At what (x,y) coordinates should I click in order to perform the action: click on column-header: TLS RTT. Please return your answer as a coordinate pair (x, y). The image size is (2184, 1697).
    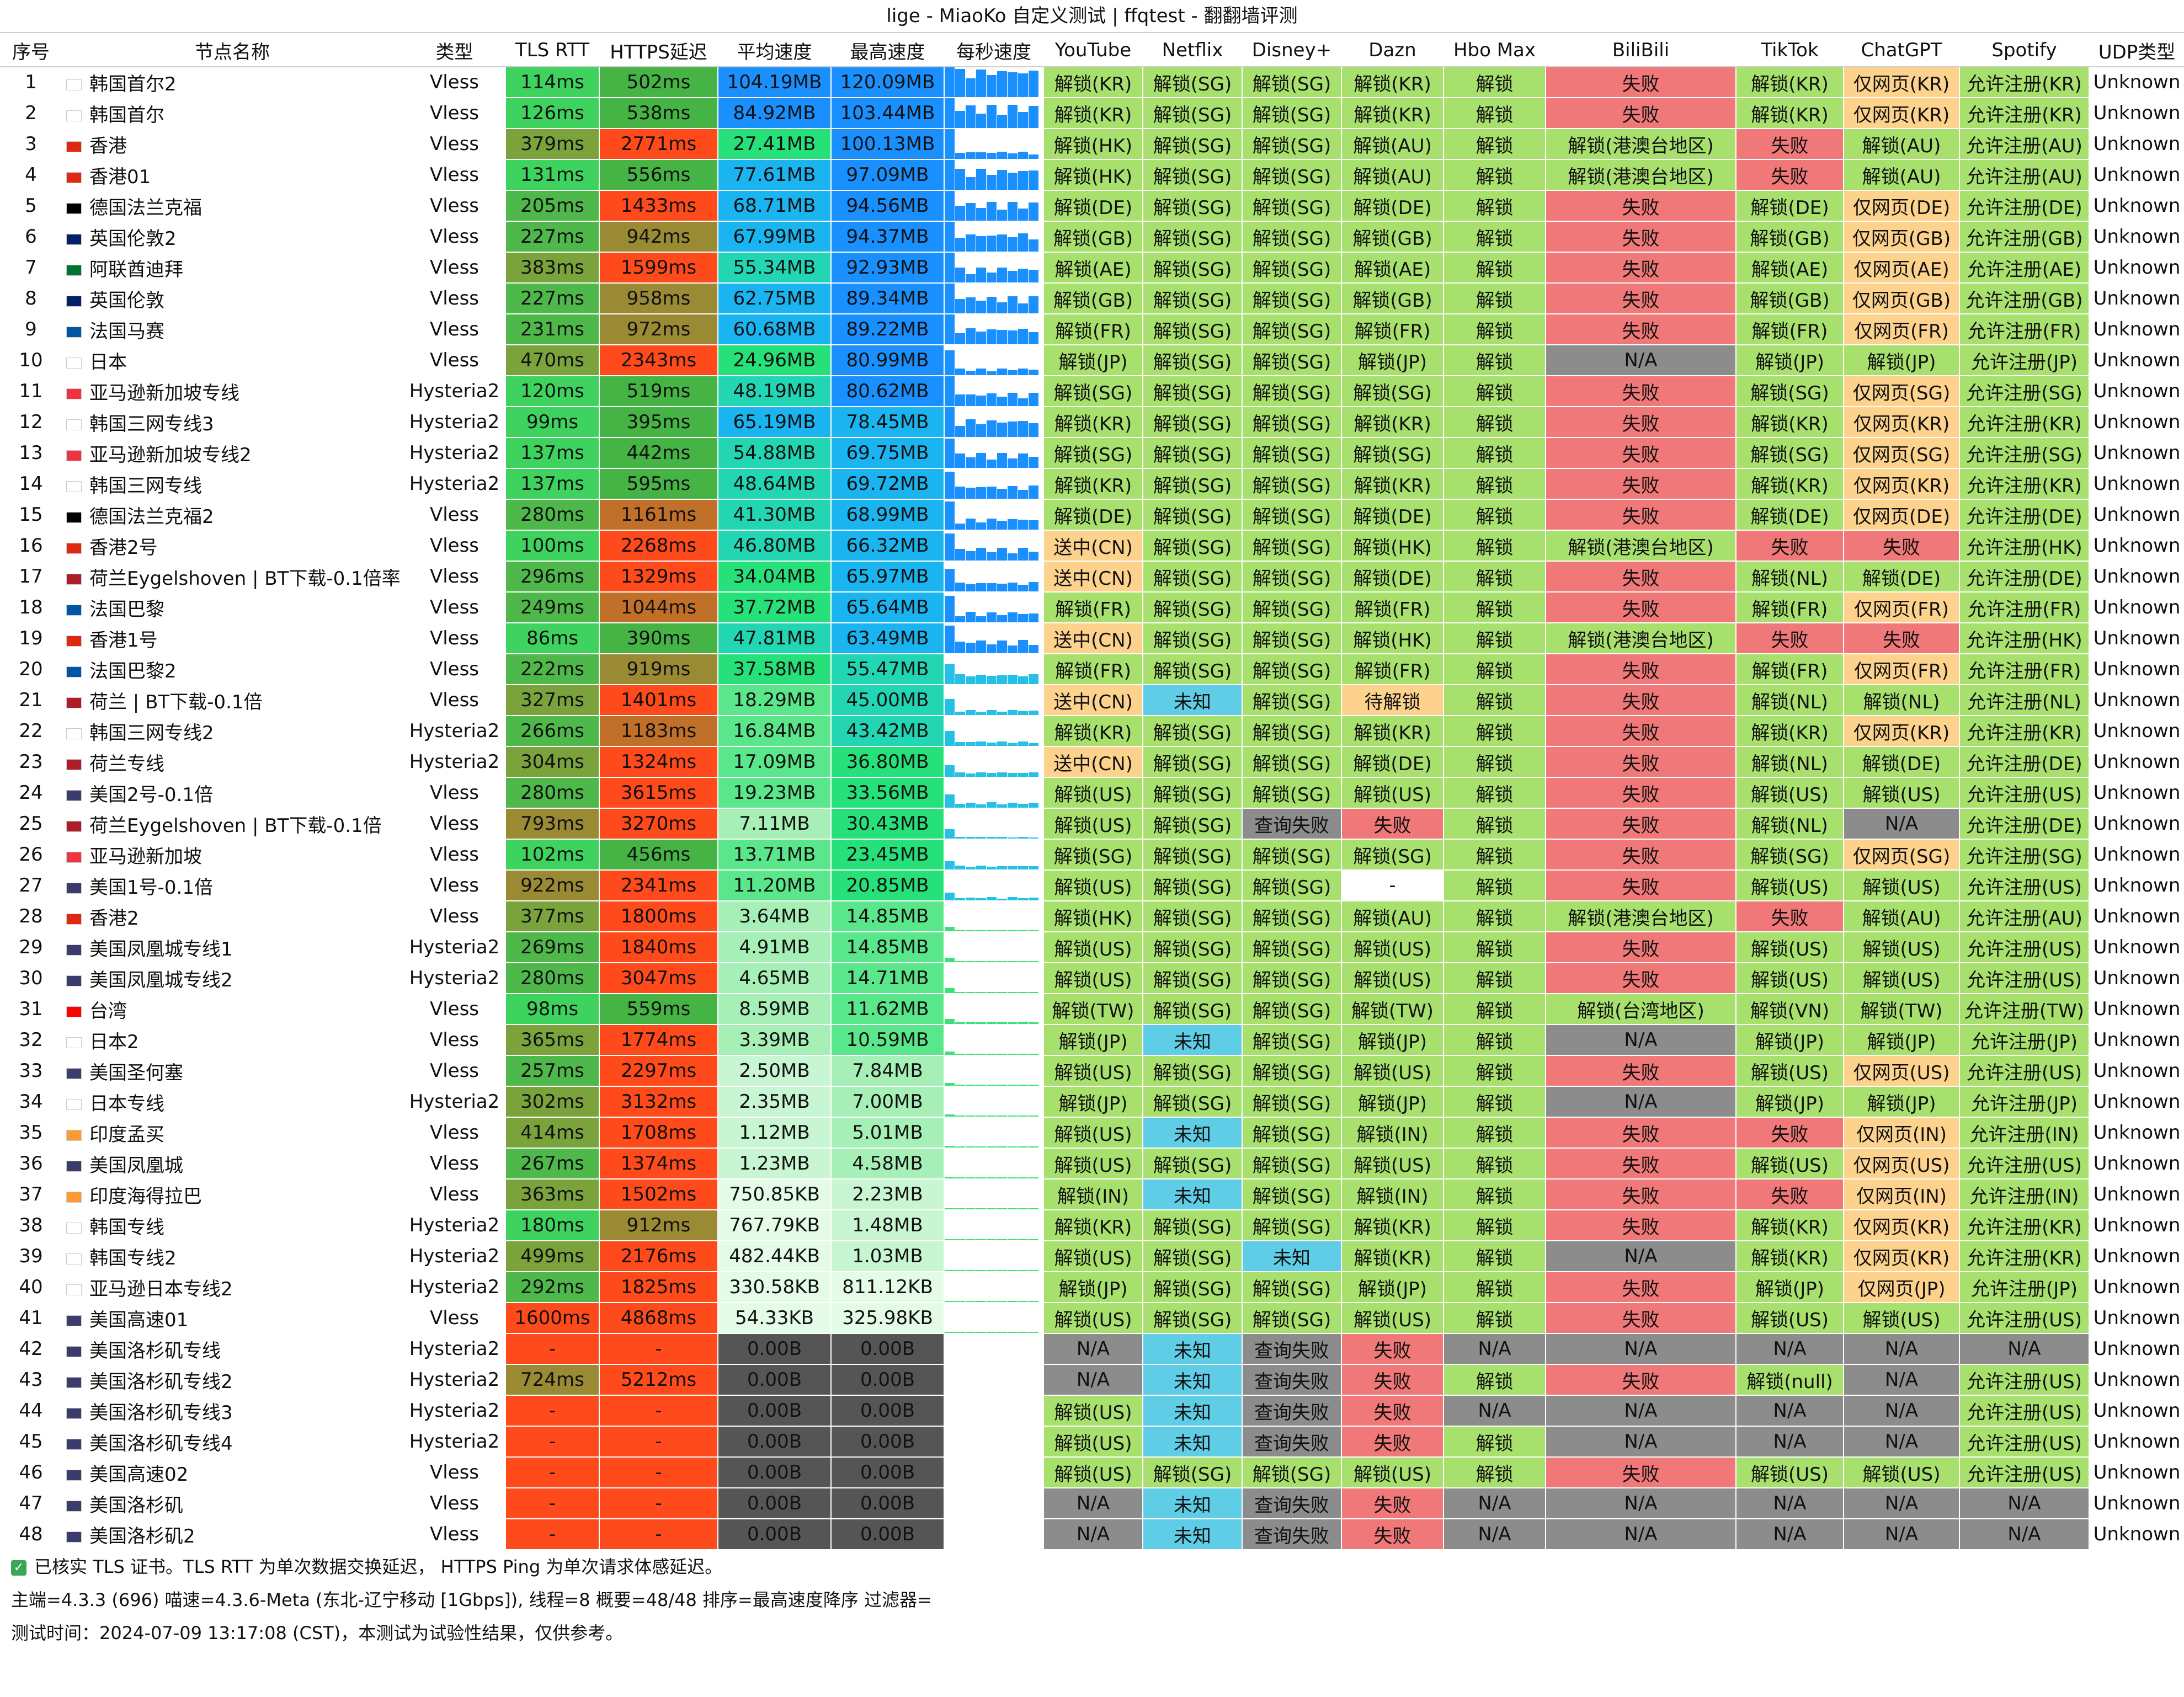
    Looking at the image, I should click on (552, 50).